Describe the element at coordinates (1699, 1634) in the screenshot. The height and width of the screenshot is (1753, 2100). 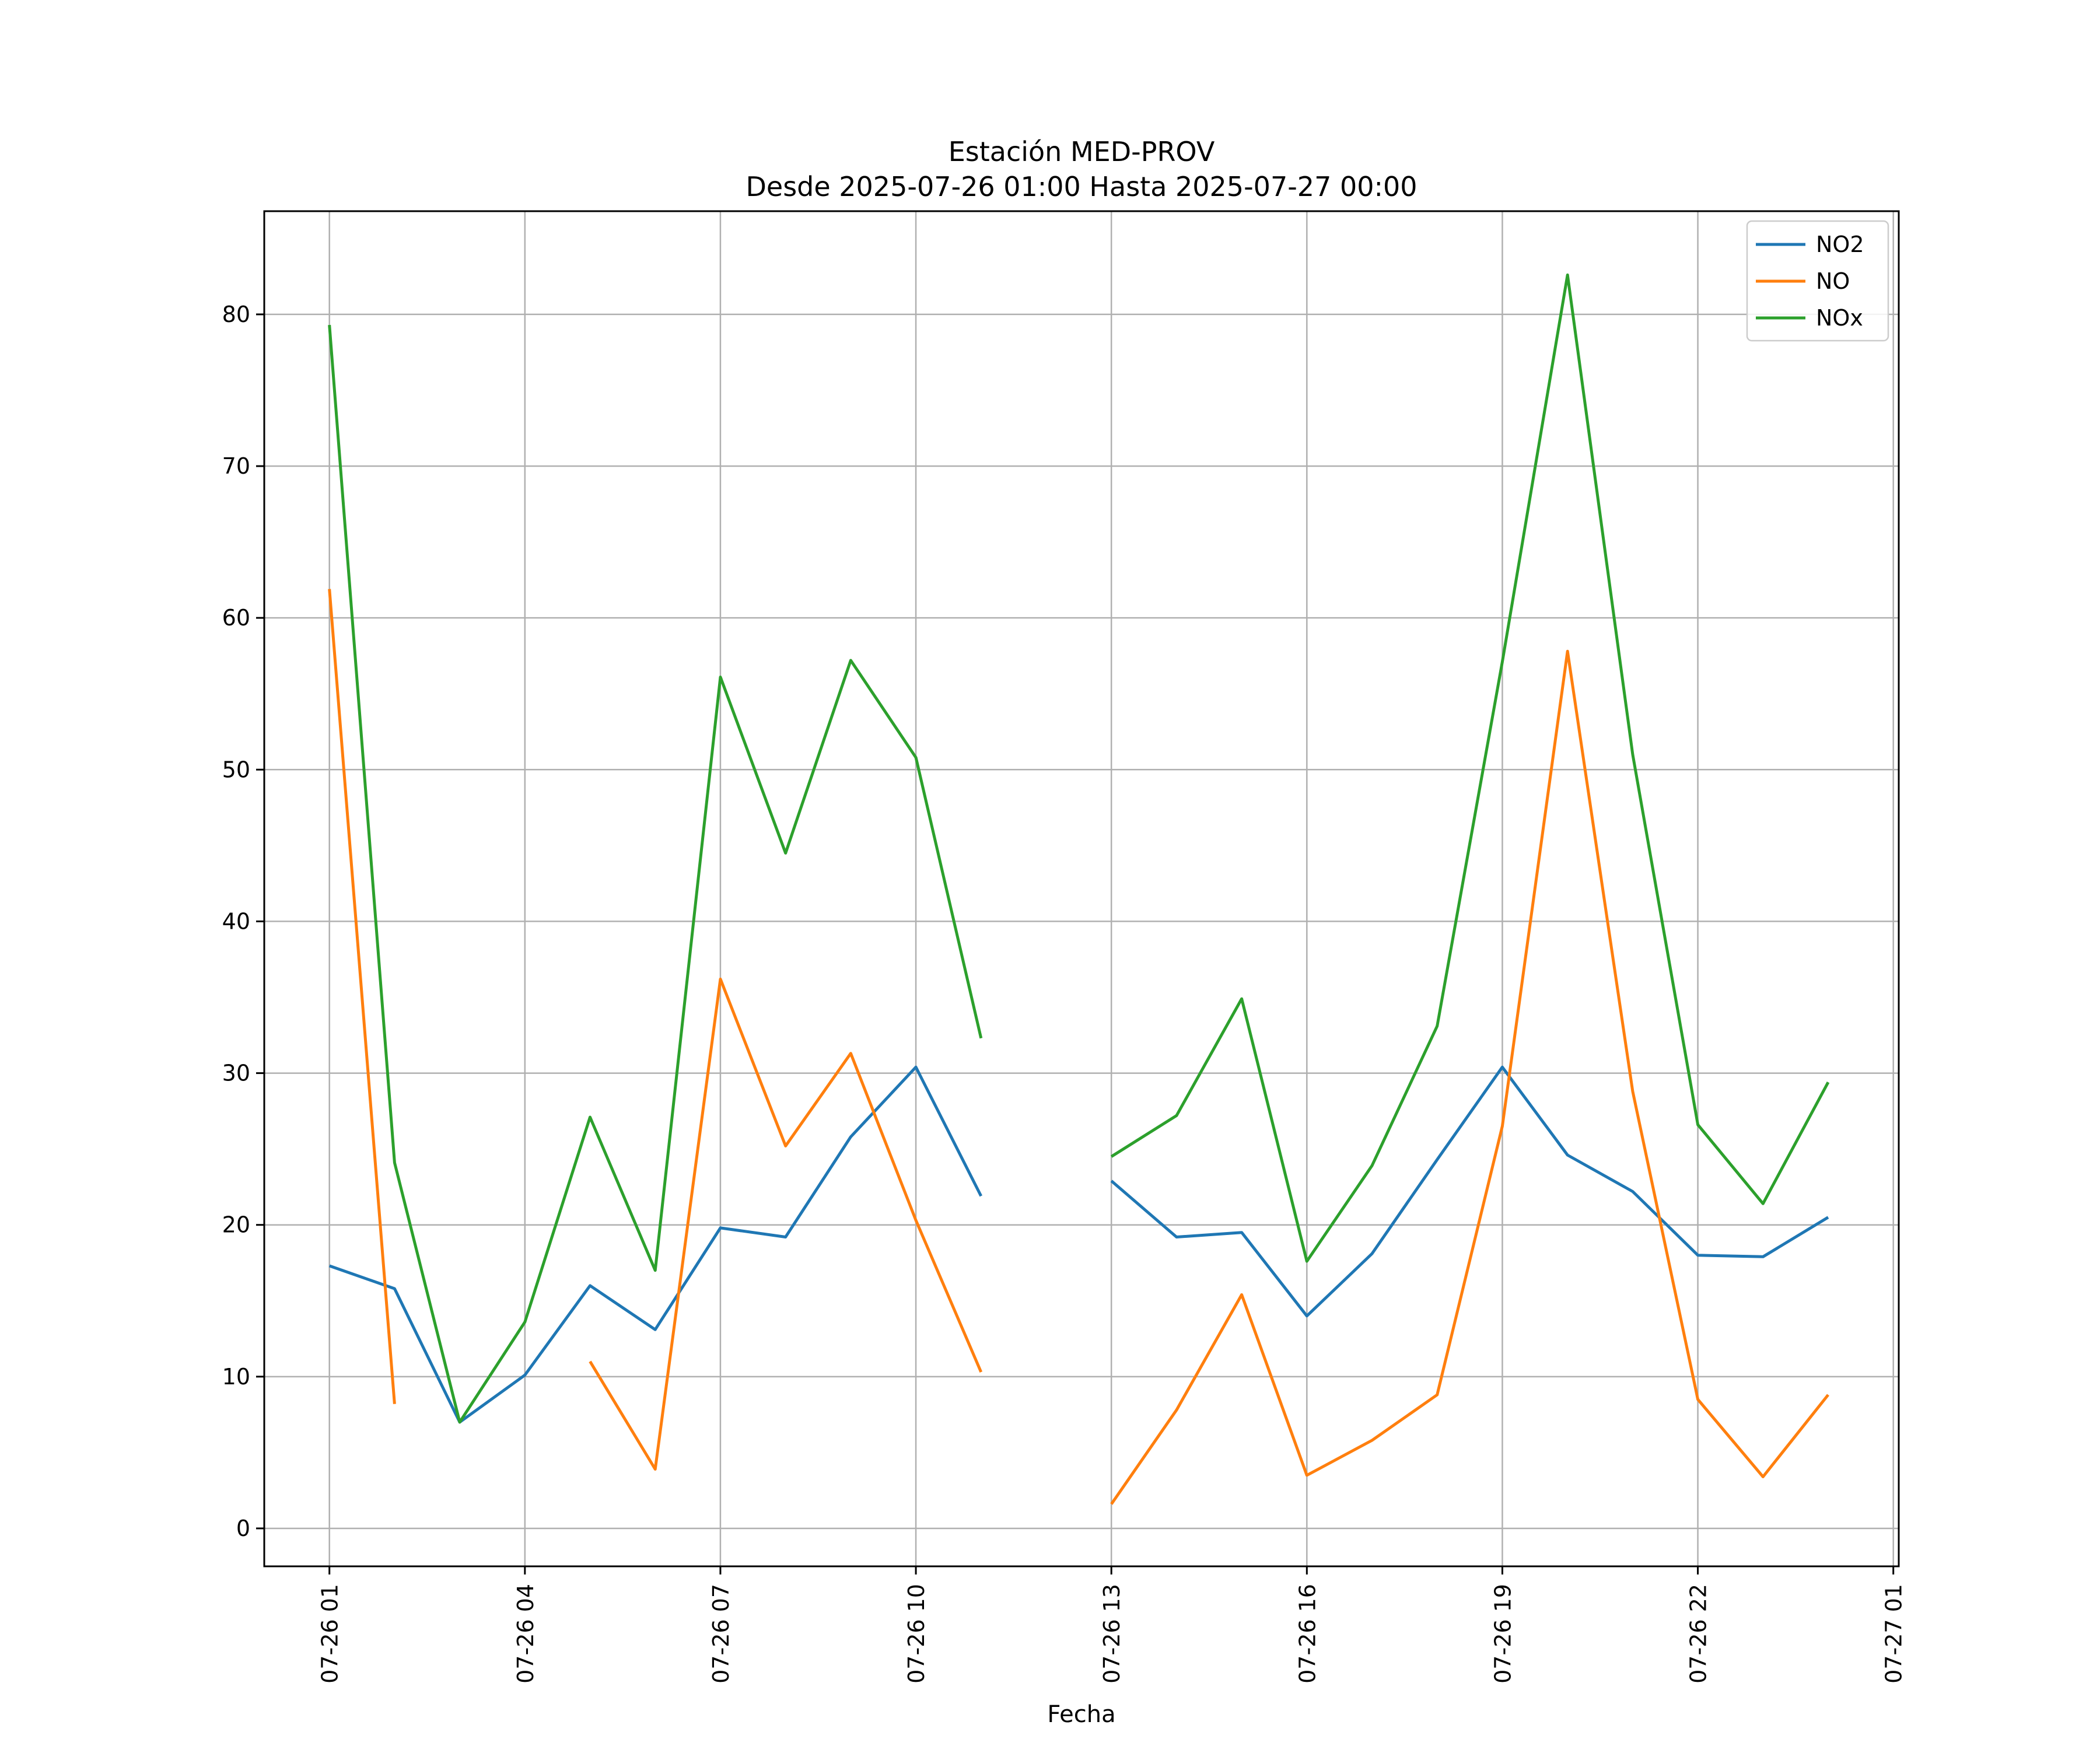
I see `x-tick-label: 07-26 22` at that location.